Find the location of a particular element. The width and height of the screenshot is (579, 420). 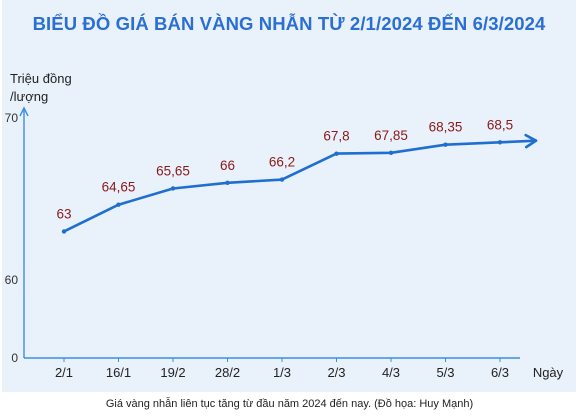

y-axis-arrow is located at coordinates (24, 111).